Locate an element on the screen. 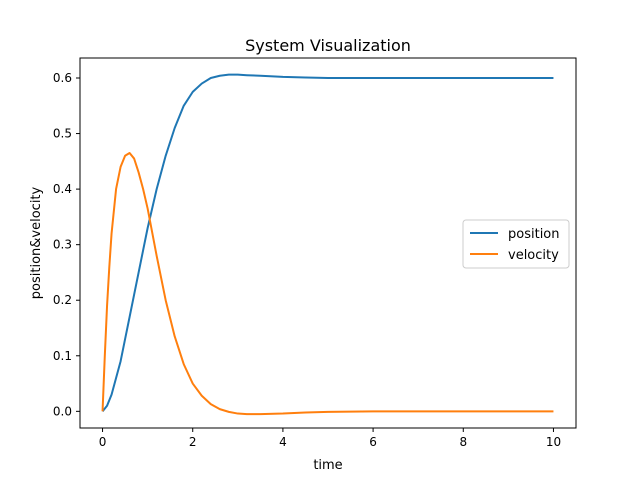 Image resolution: width=638 pixels, height=479 pixels. y-tick-label: 0.0 is located at coordinates (62, 411).